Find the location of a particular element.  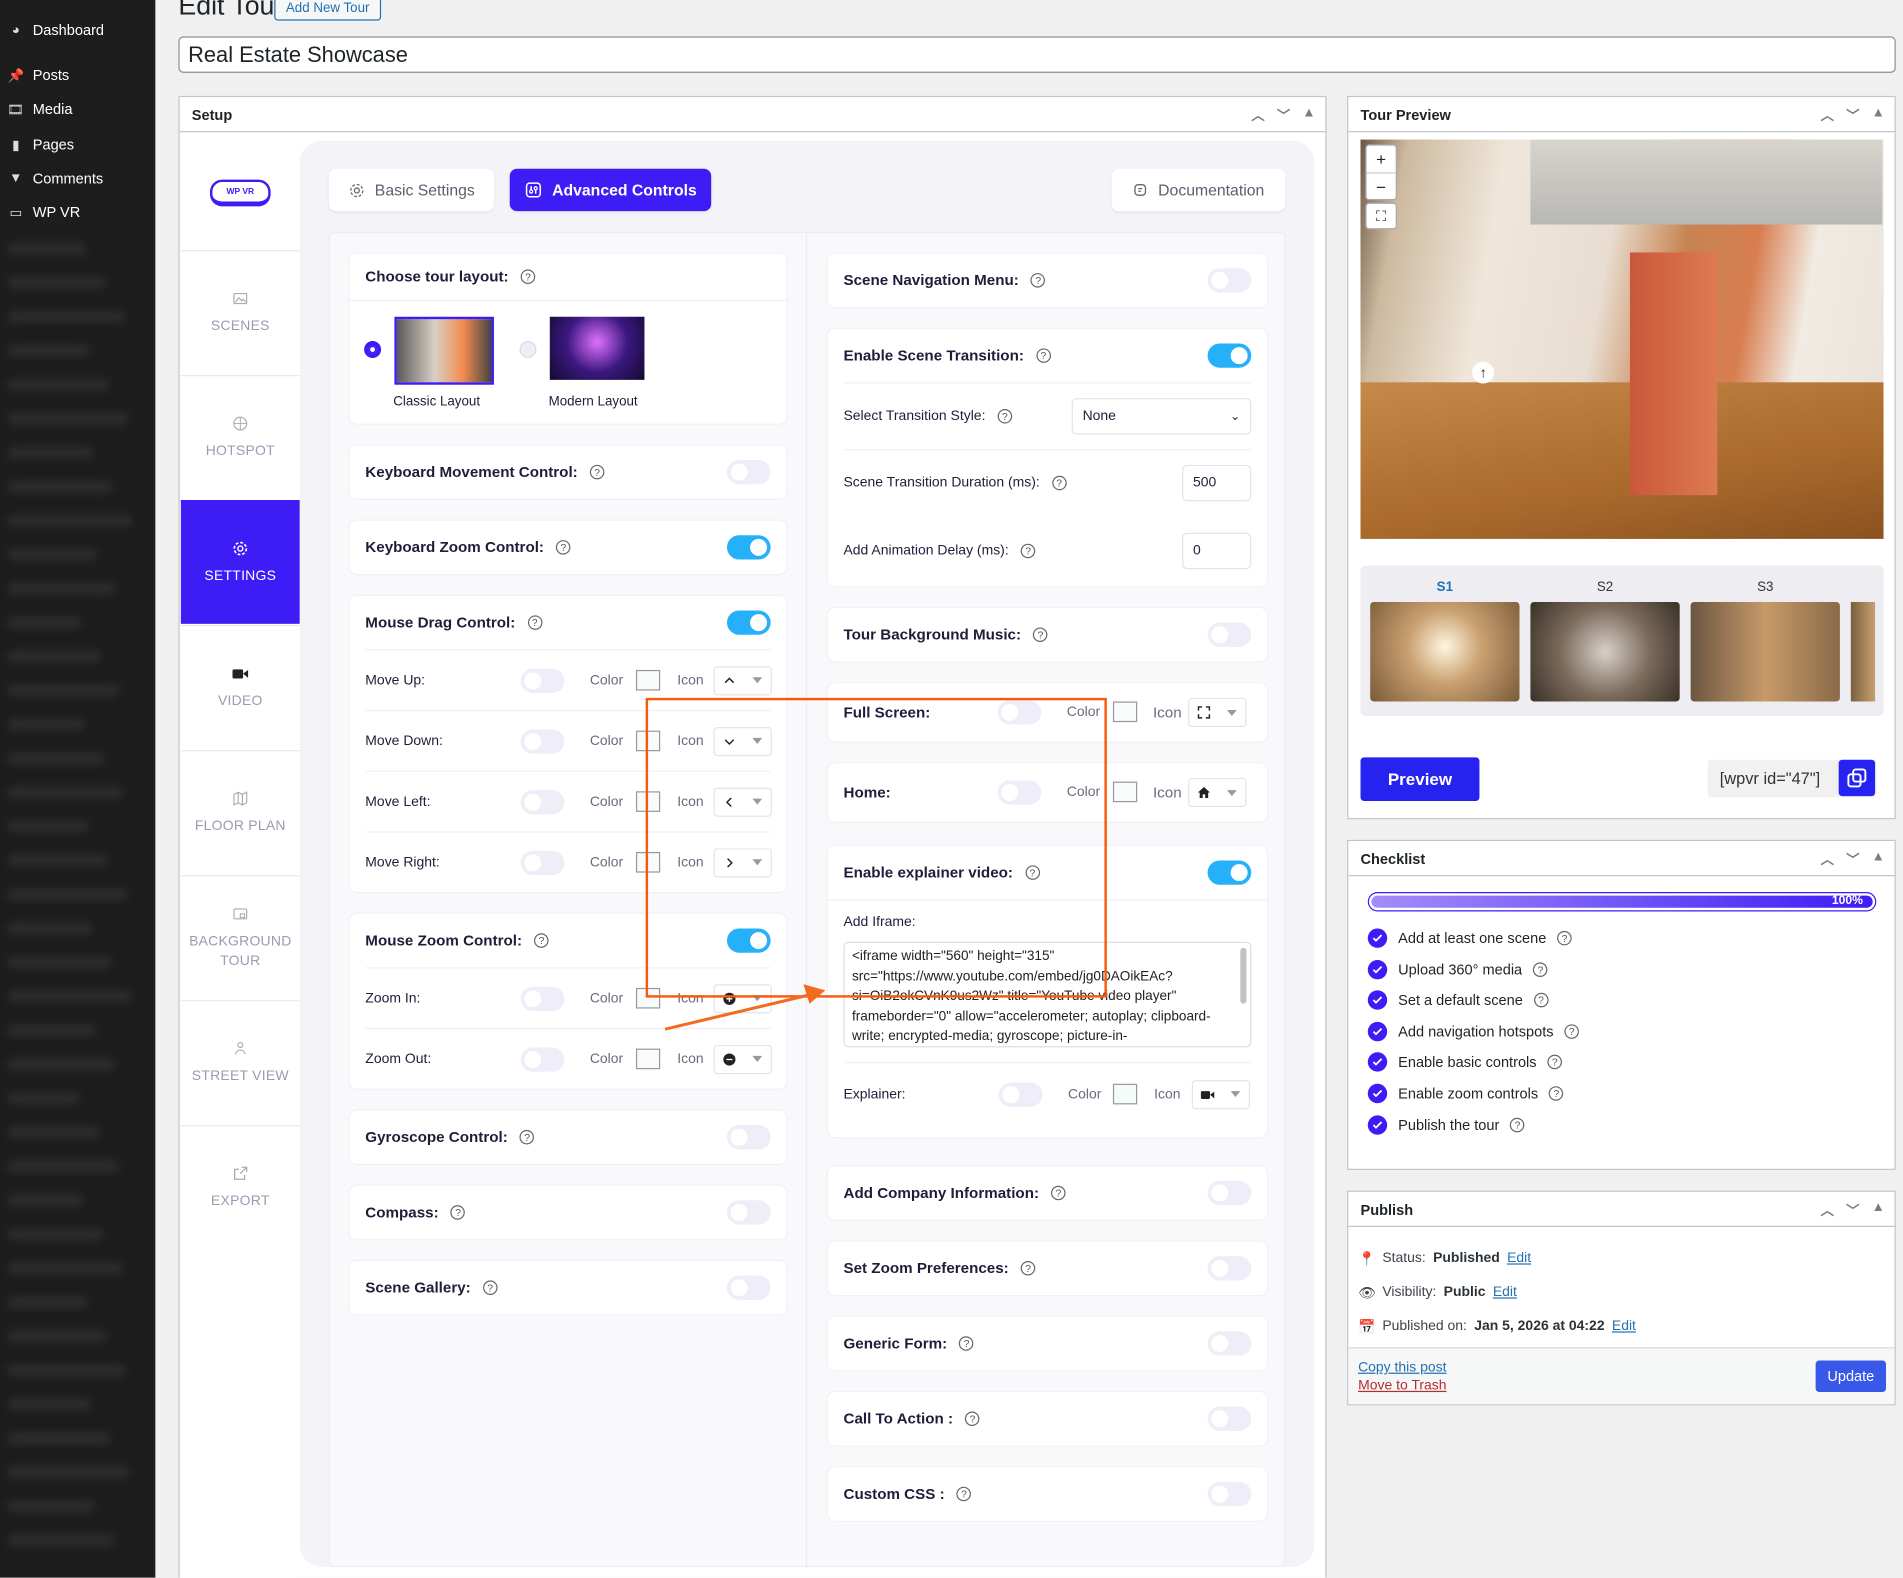

delay-input: 0 is located at coordinates (1217, 551).